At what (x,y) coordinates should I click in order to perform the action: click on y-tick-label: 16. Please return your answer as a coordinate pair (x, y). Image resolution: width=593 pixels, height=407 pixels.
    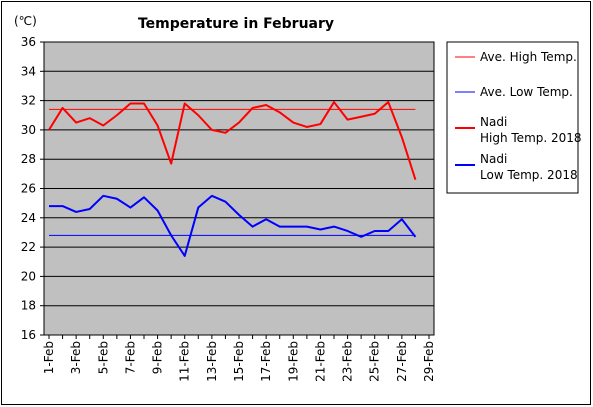
    Looking at the image, I should click on (28, 335).